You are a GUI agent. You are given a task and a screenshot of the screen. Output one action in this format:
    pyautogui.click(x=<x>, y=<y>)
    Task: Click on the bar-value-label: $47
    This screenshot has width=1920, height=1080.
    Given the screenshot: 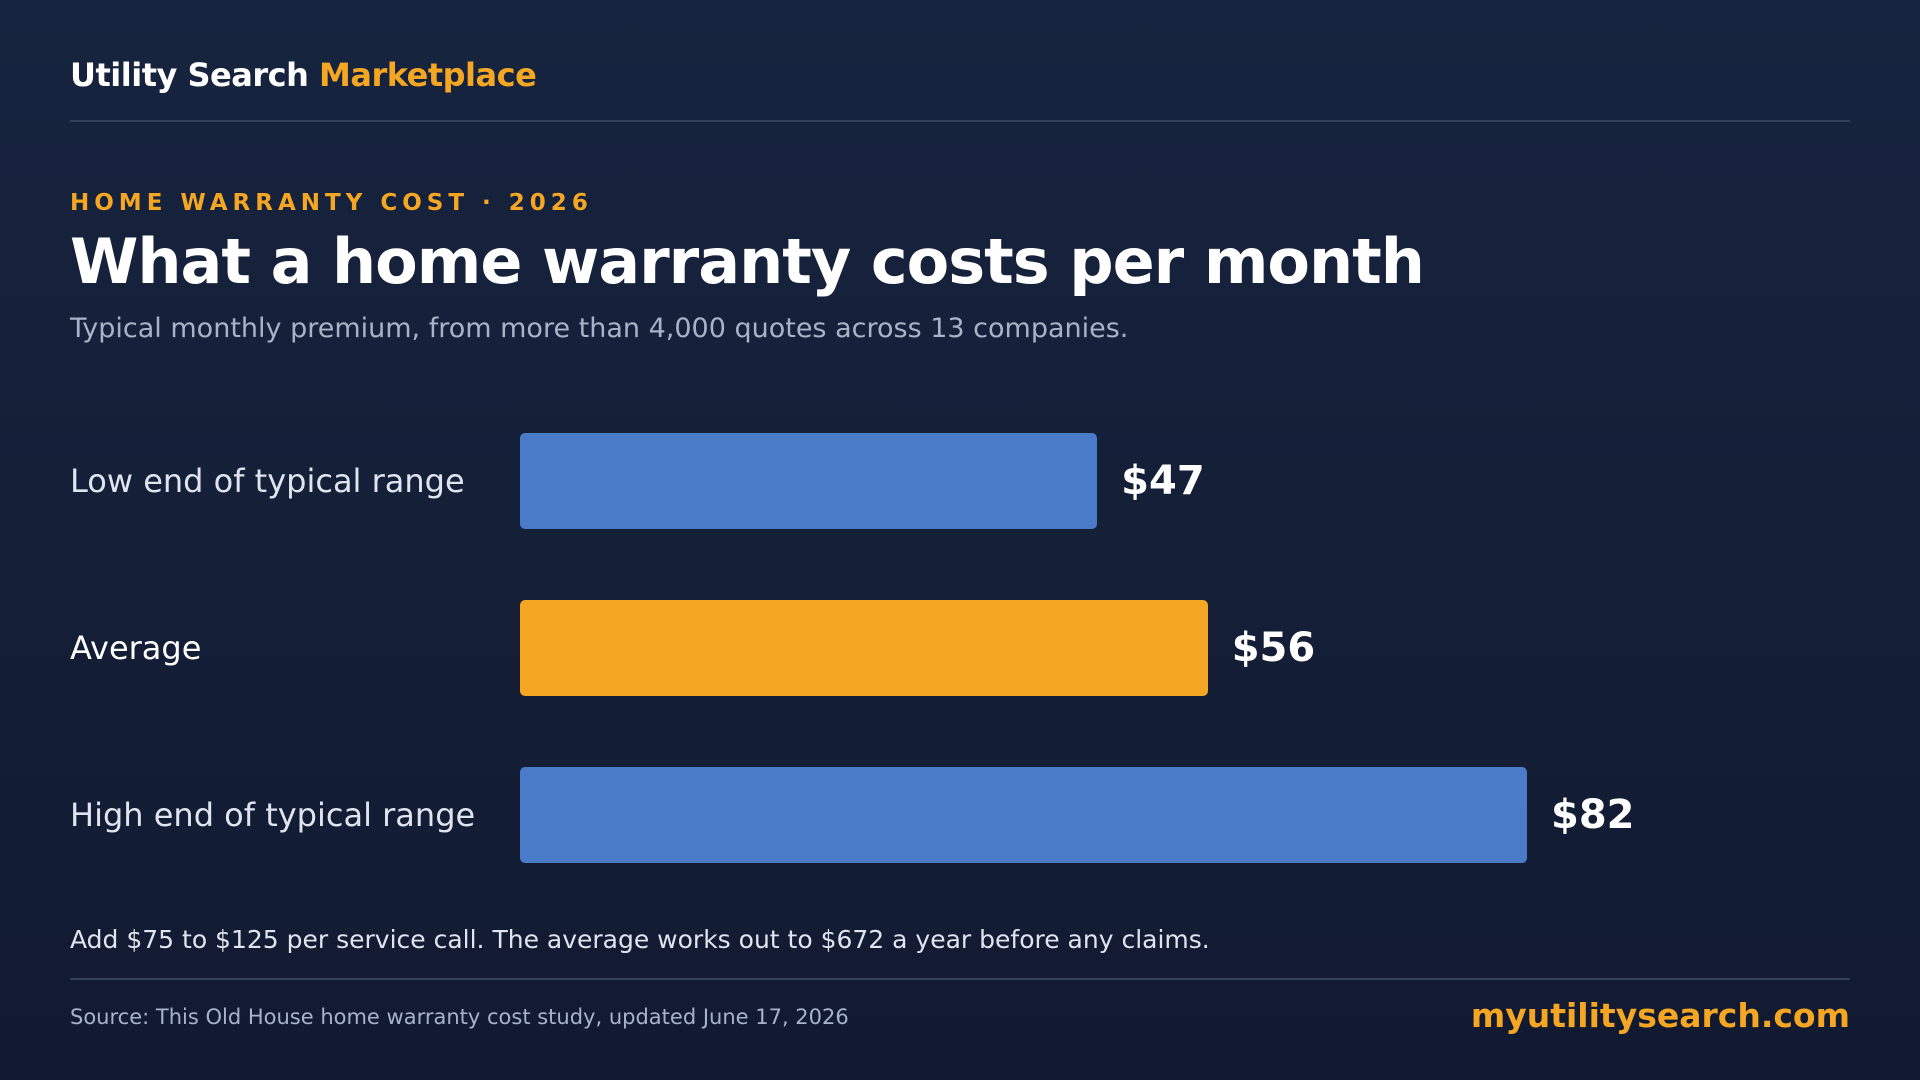 What is the action you would take?
    pyautogui.click(x=1163, y=481)
    